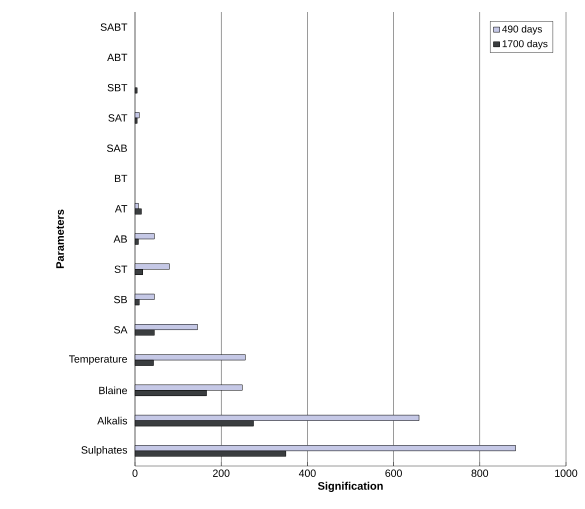 The width and height of the screenshot is (585, 509). I want to click on x-tick-label: 200, so click(221, 473).